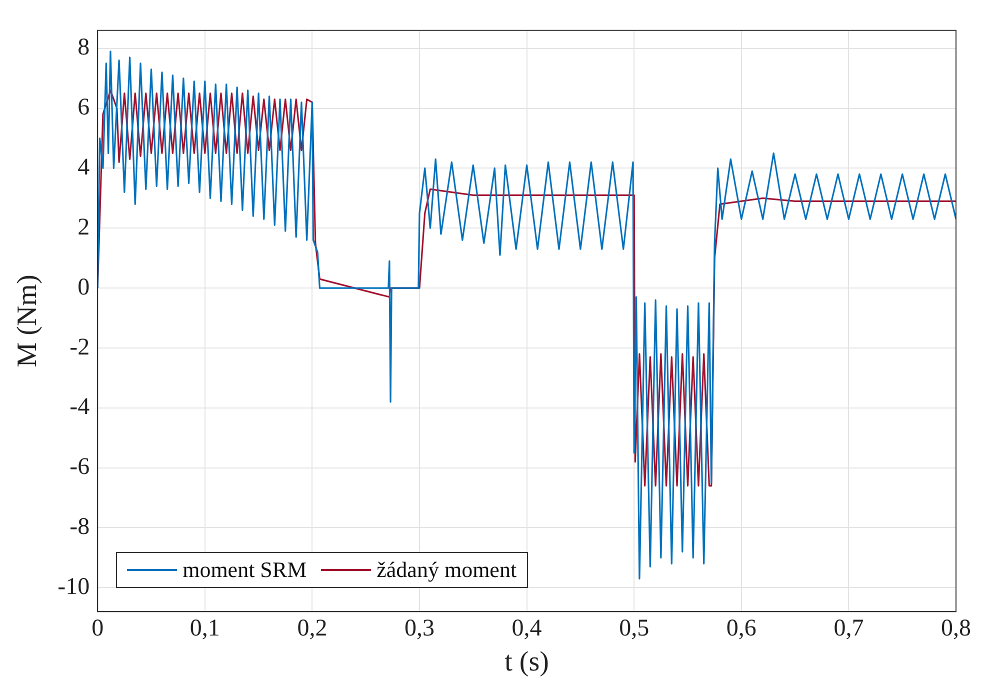 The height and width of the screenshot is (688, 982). Describe the element at coordinates (80, 407) in the screenshot. I see `y-tick-label: -4` at that location.